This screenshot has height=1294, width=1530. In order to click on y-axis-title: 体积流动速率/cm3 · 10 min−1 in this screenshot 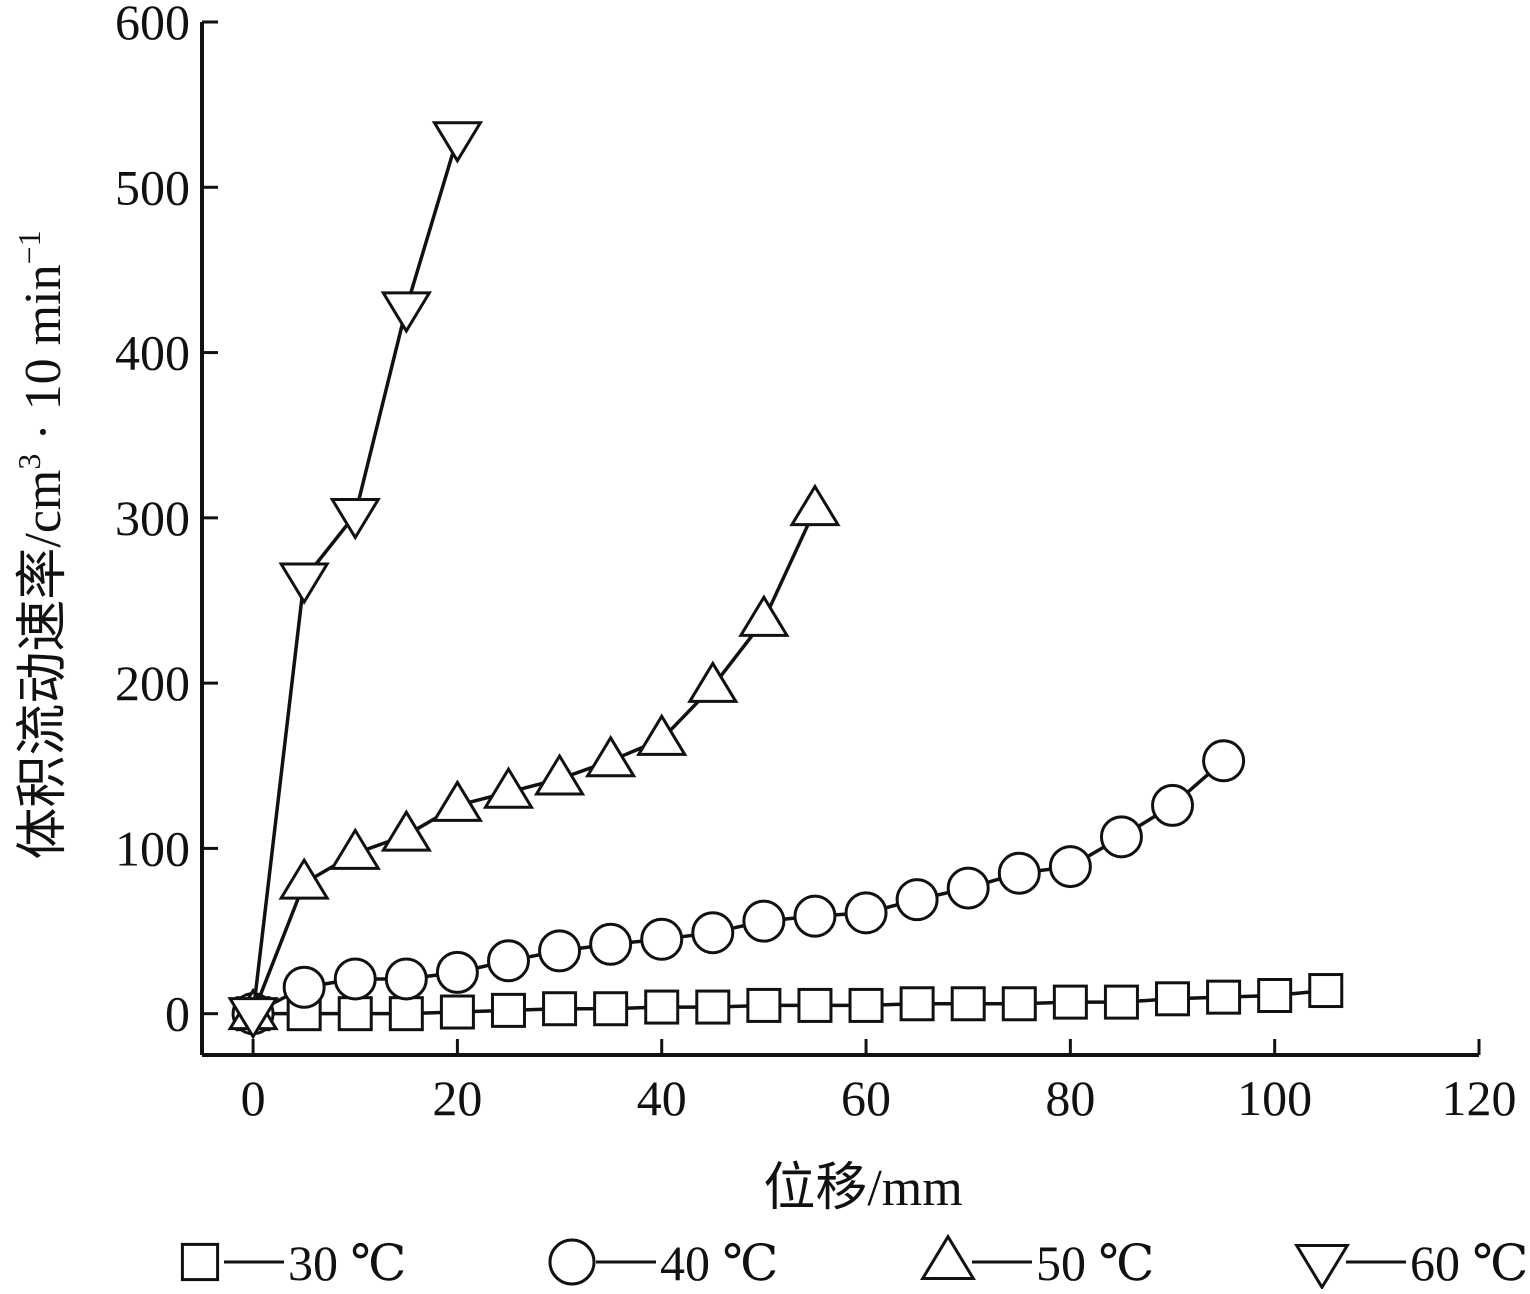, I will do `click(41, 544)`.